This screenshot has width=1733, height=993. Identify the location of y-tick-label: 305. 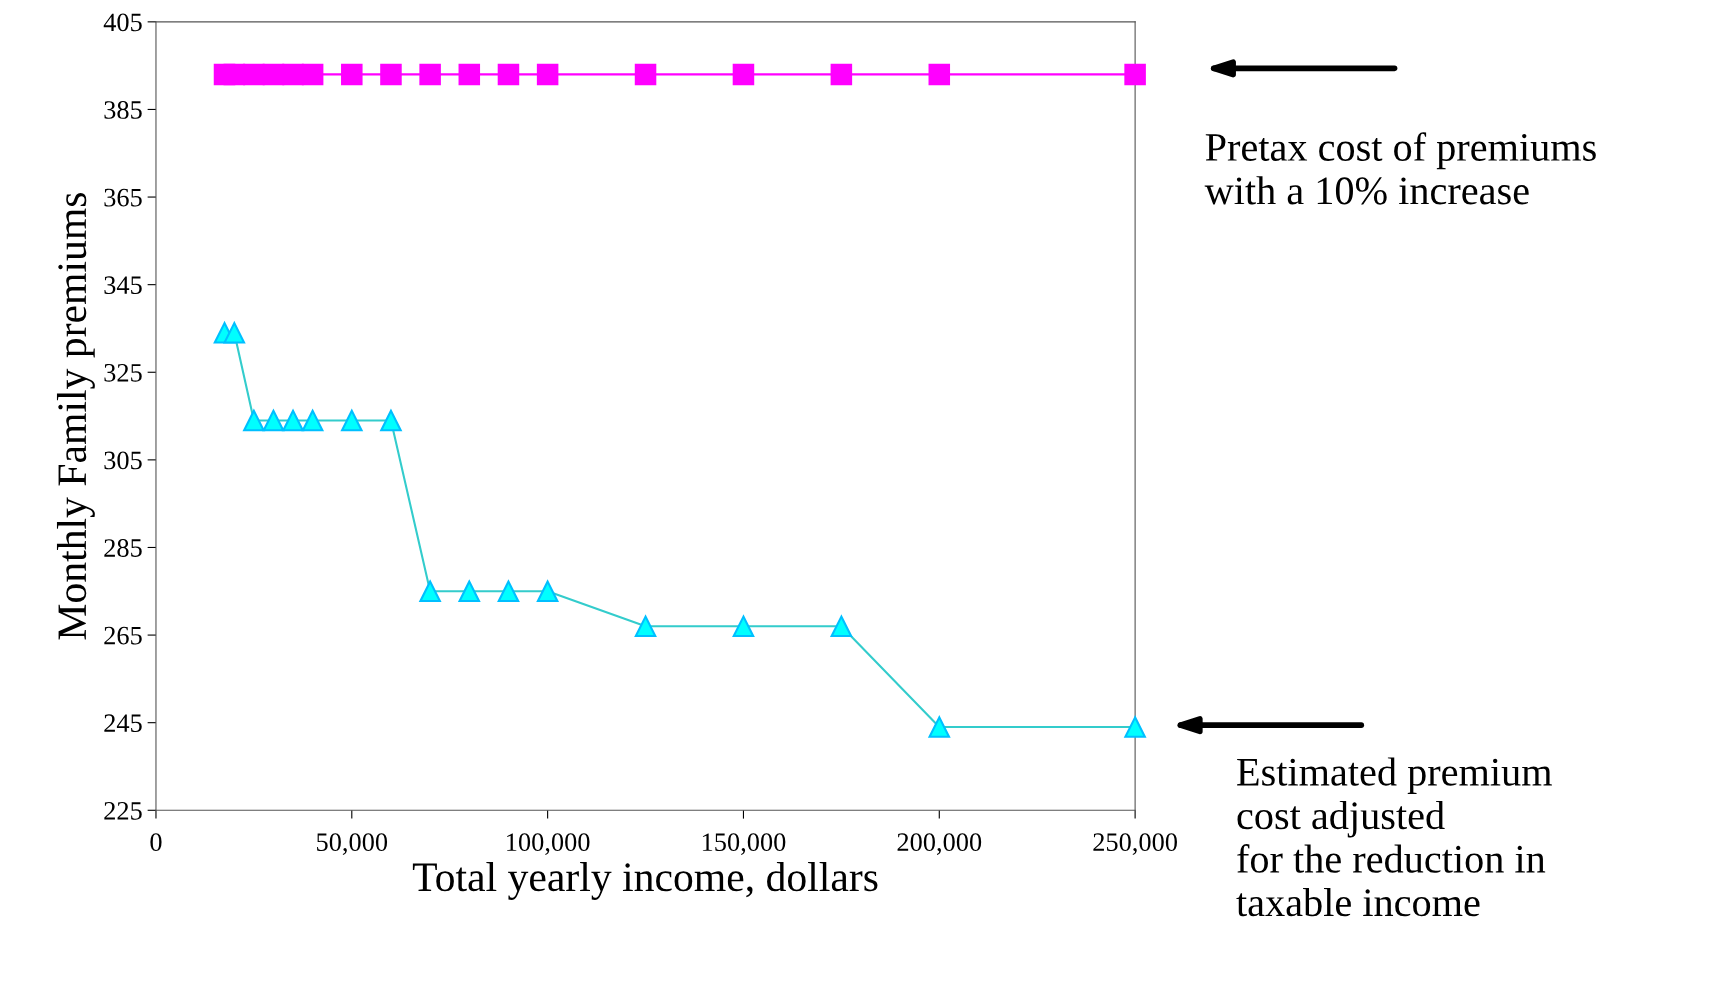
(123, 460).